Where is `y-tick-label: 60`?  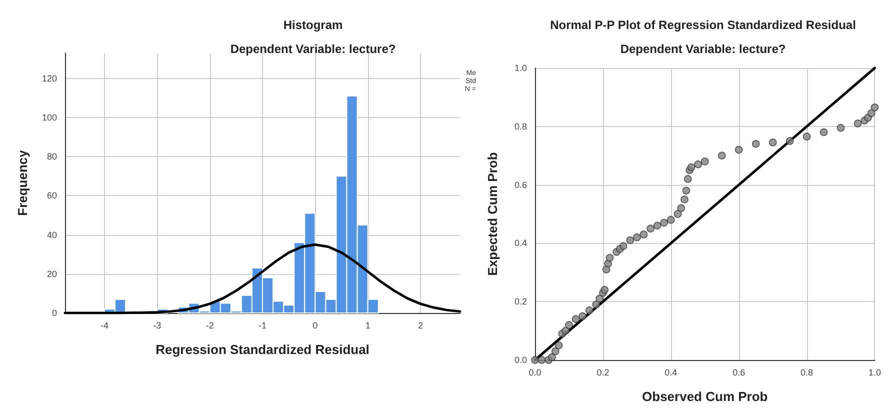
y-tick-label: 60 is located at coordinates (51, 195).